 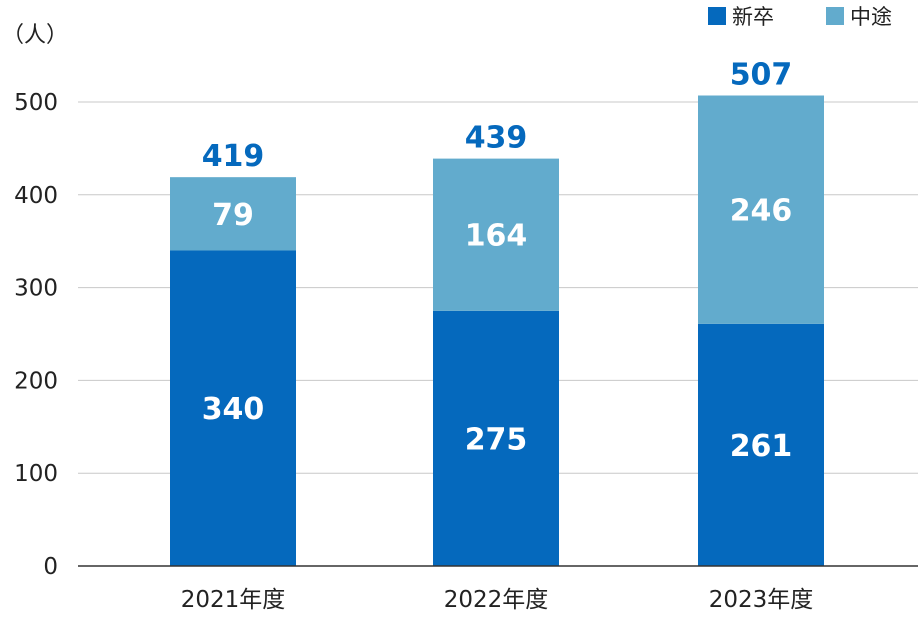 I want to click on bar-value-label: 340, so click(x=233, y=409).